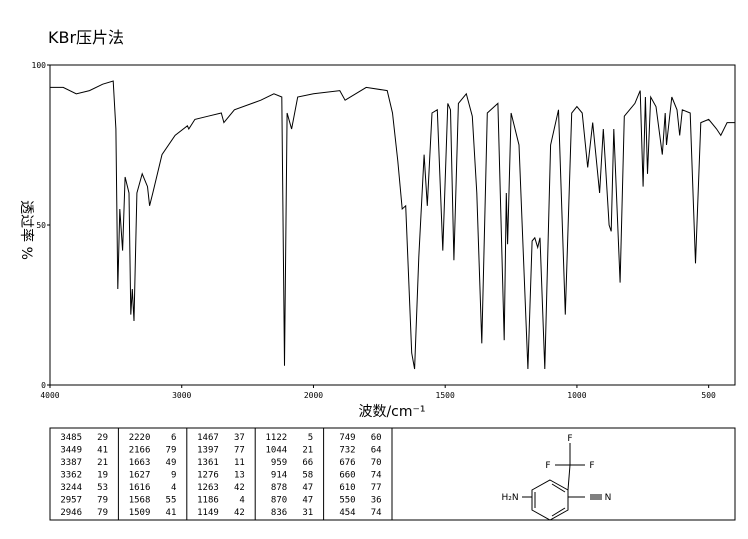  I want to click on peak-transmittance: 64, so click(376, 451).